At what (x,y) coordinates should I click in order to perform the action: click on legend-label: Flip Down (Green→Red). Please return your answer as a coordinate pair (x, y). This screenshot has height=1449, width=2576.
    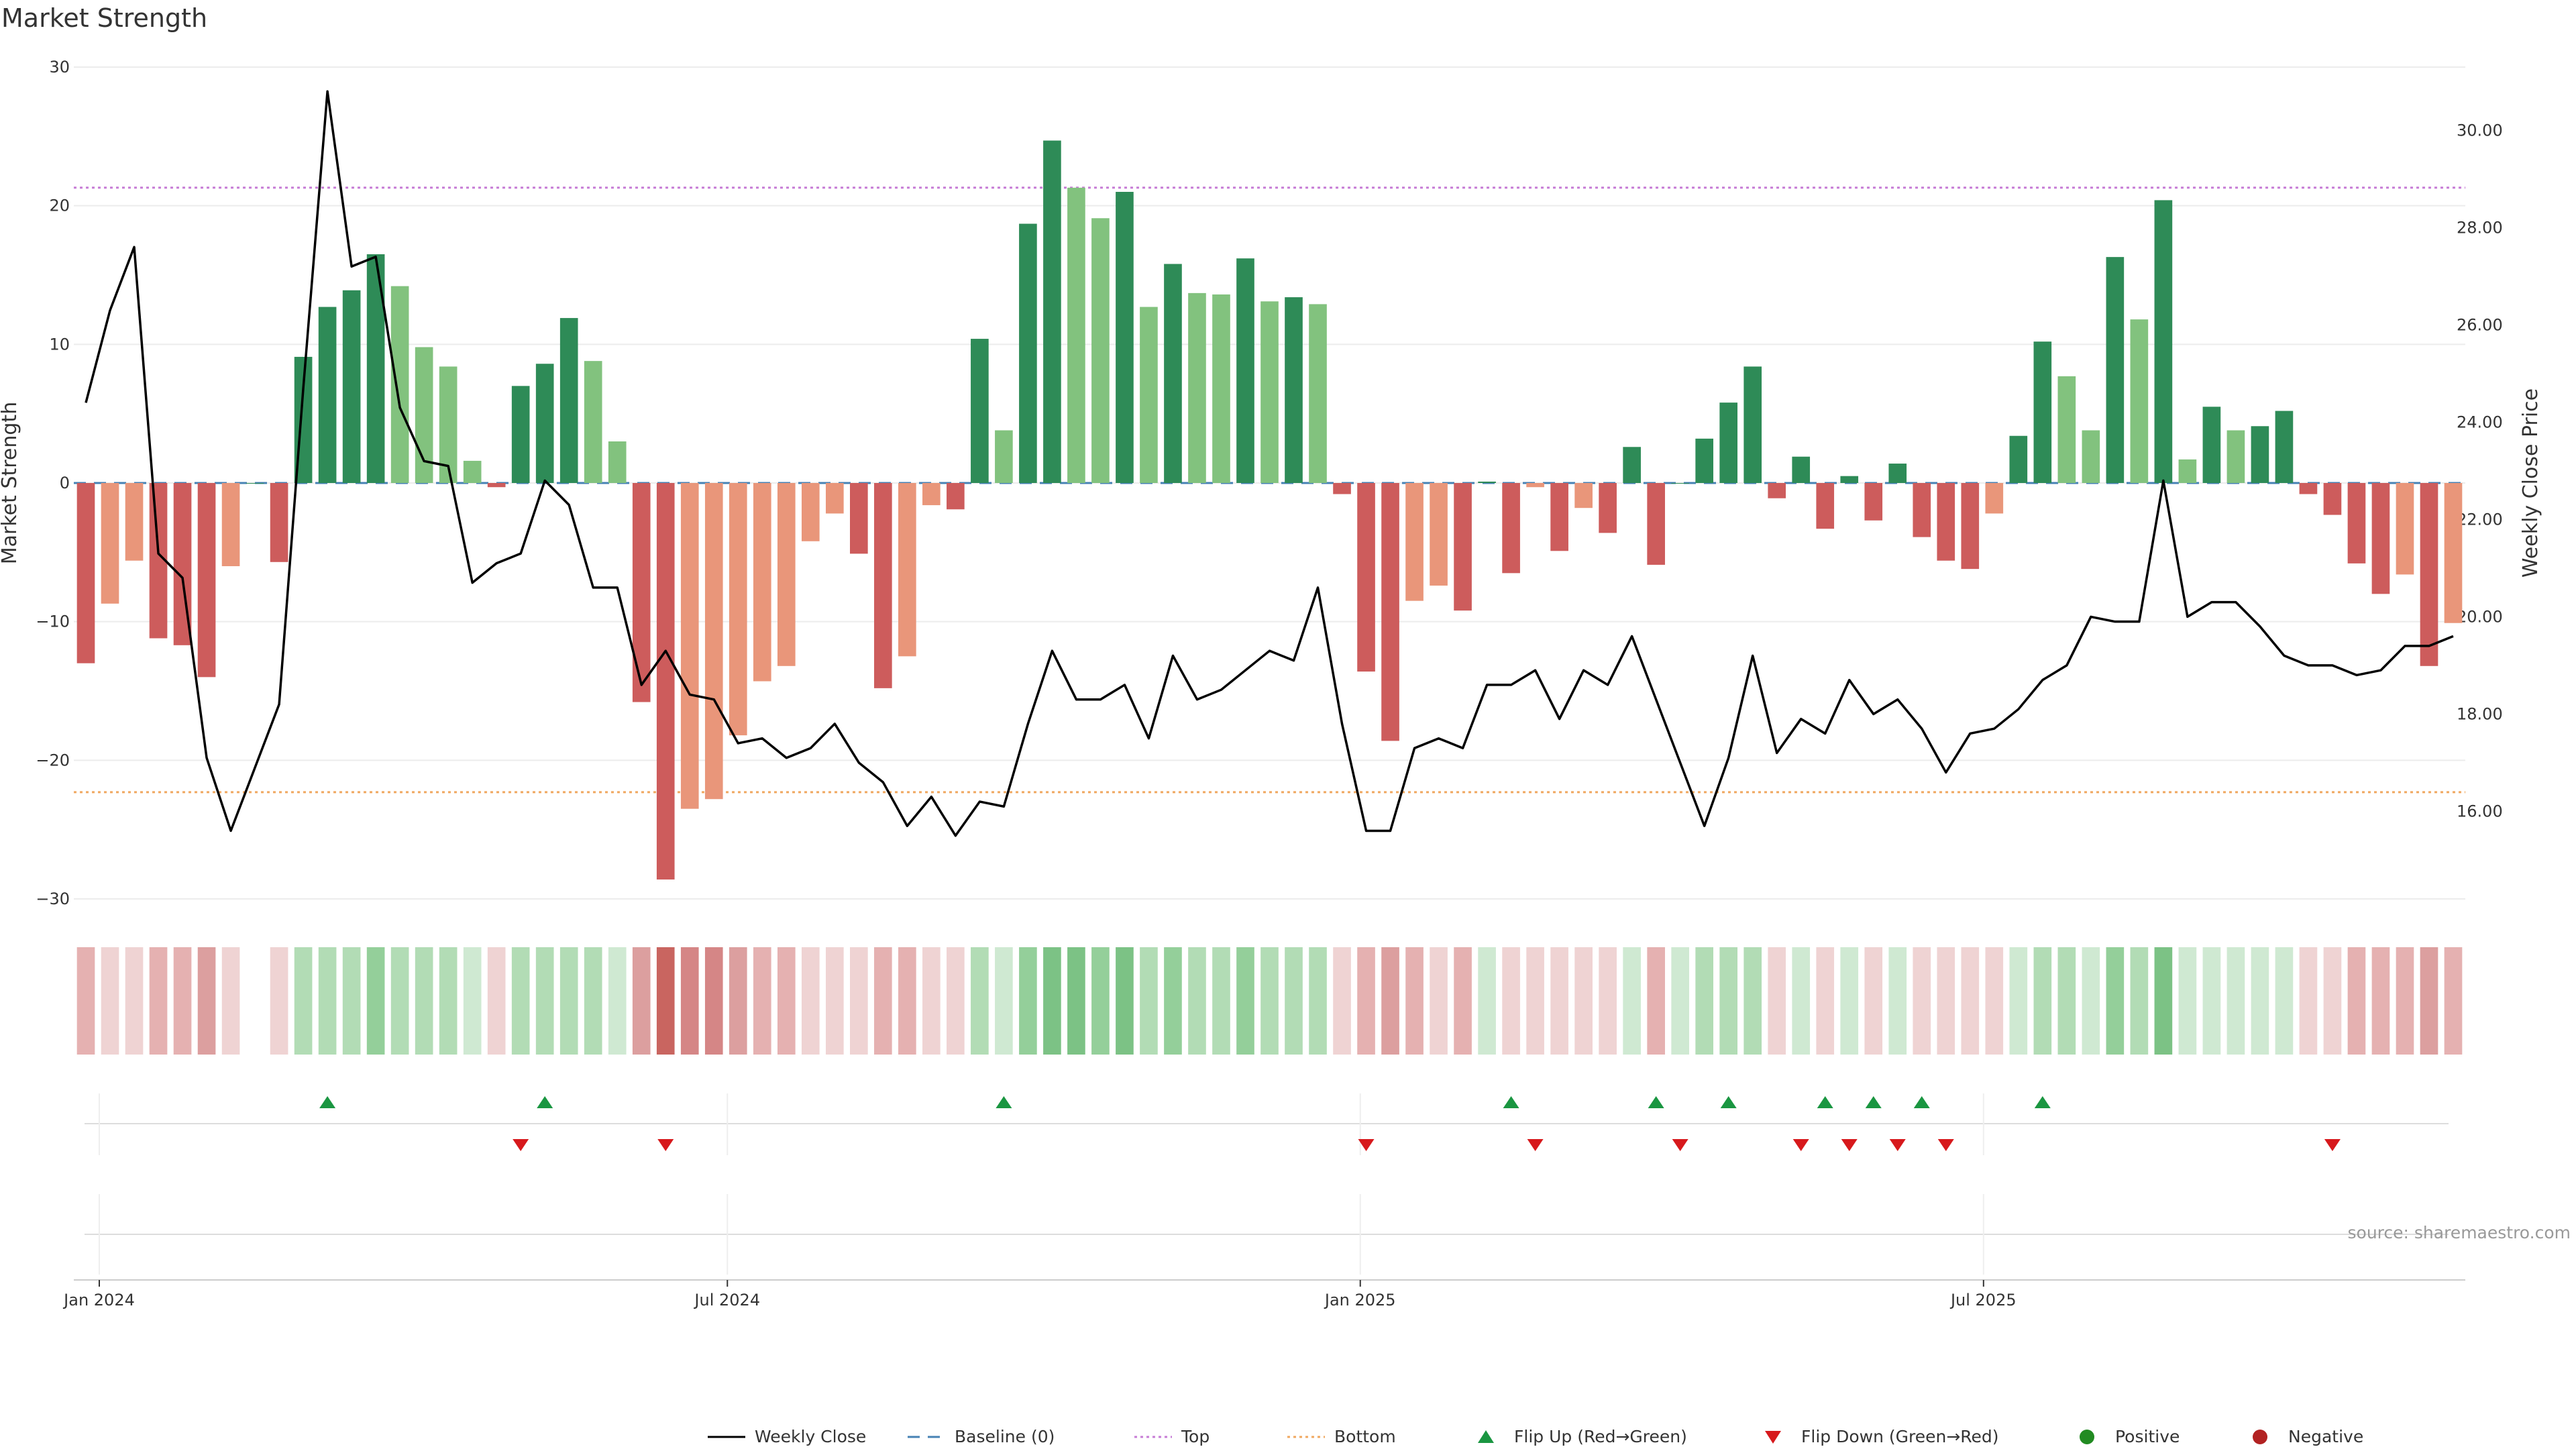
    Looking at the image, I should click on (1900, 1436).